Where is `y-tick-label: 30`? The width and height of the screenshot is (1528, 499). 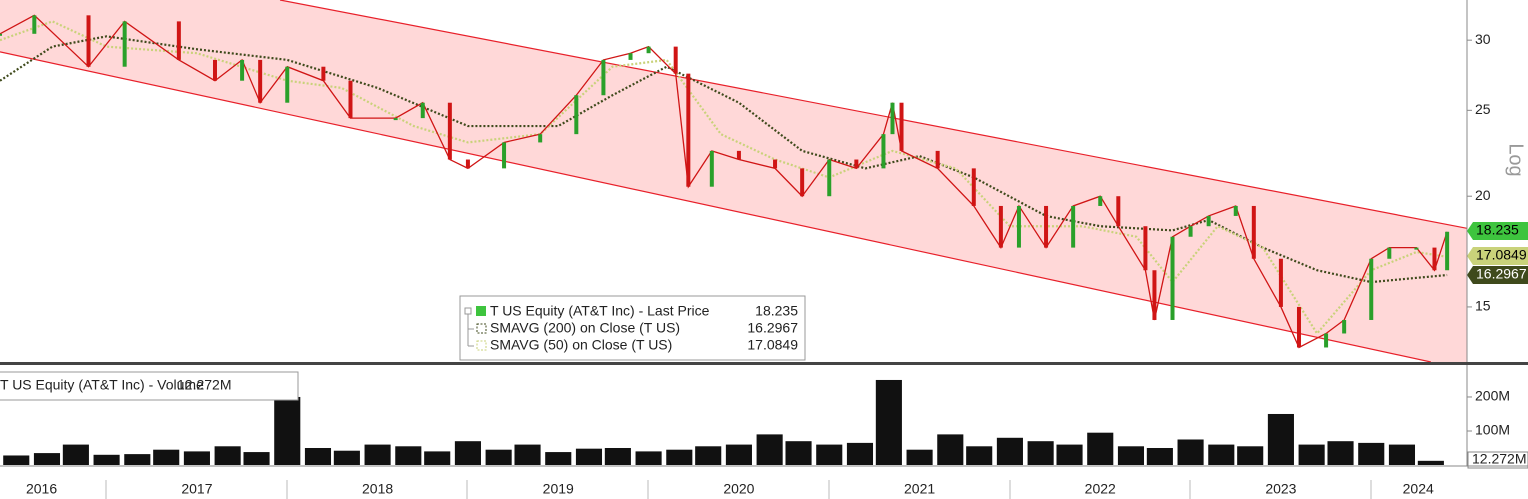
y-tick-label: 30 is located at coordinates (1483, 39).